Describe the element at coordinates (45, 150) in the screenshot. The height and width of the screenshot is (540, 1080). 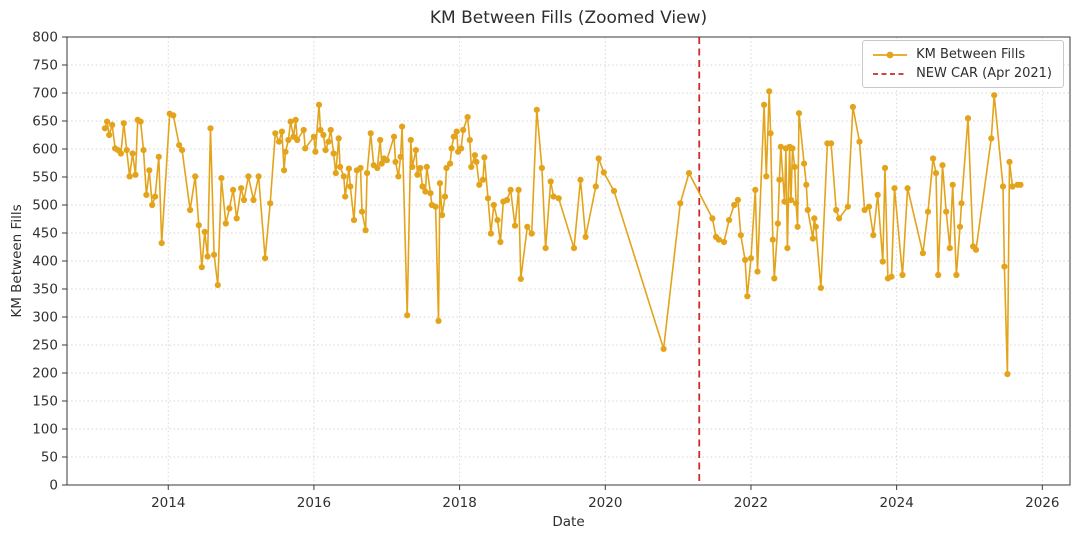
I see `y-tick-label: 600` at that location.